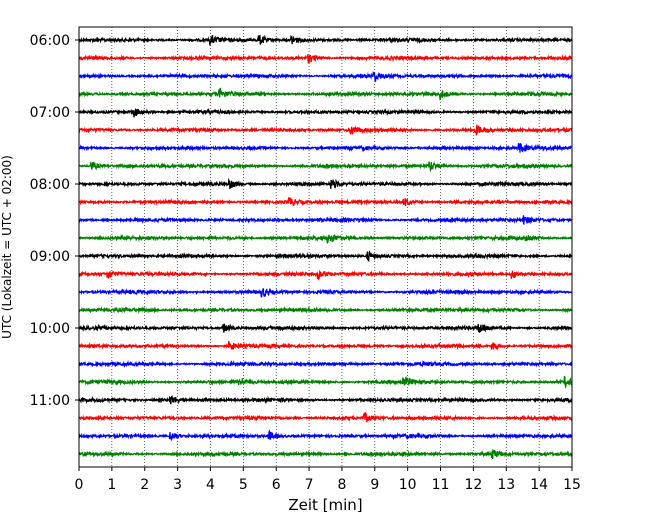 The height and width of the screenshot is (520, 650). I want to click on x-tick-label: 14, so click(539, 485).